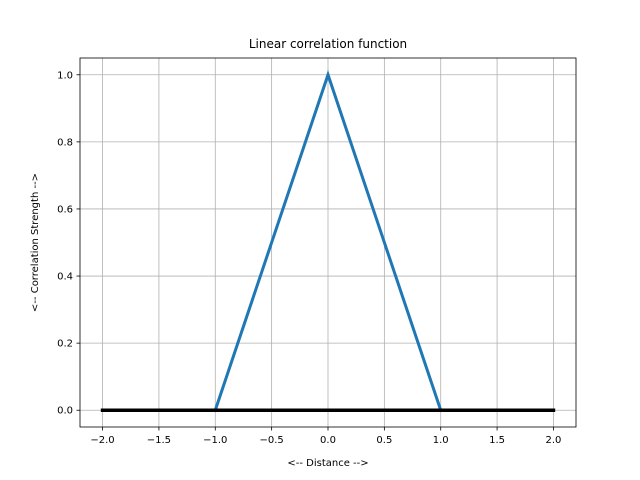  I want to click on x-tick-label: 0.0, so click(328, 440).